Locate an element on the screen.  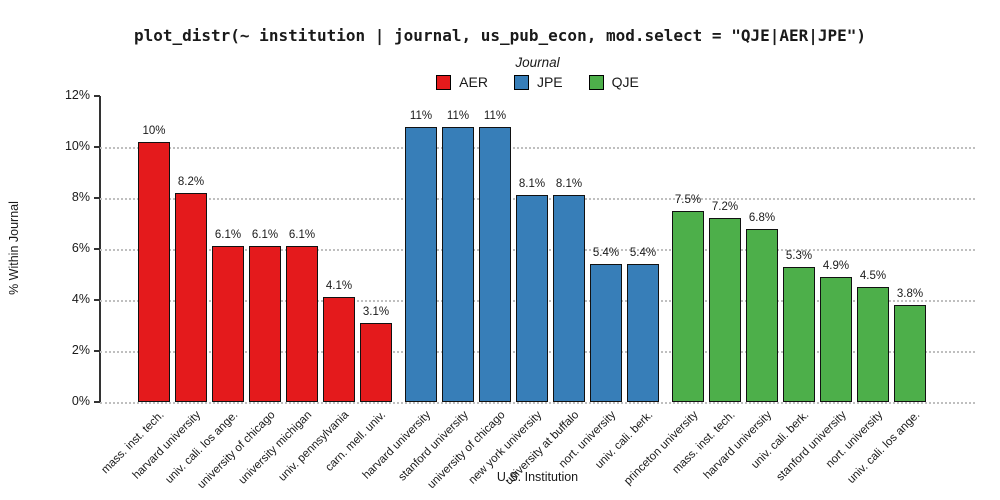
legend: Journal AER JPE QJE is located at coordinates (537, 72).